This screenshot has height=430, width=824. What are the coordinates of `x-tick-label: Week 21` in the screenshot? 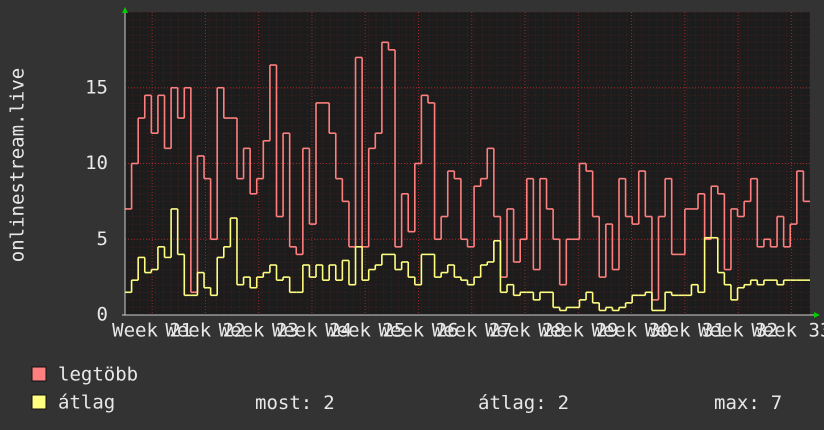 It's located at (152, 331).